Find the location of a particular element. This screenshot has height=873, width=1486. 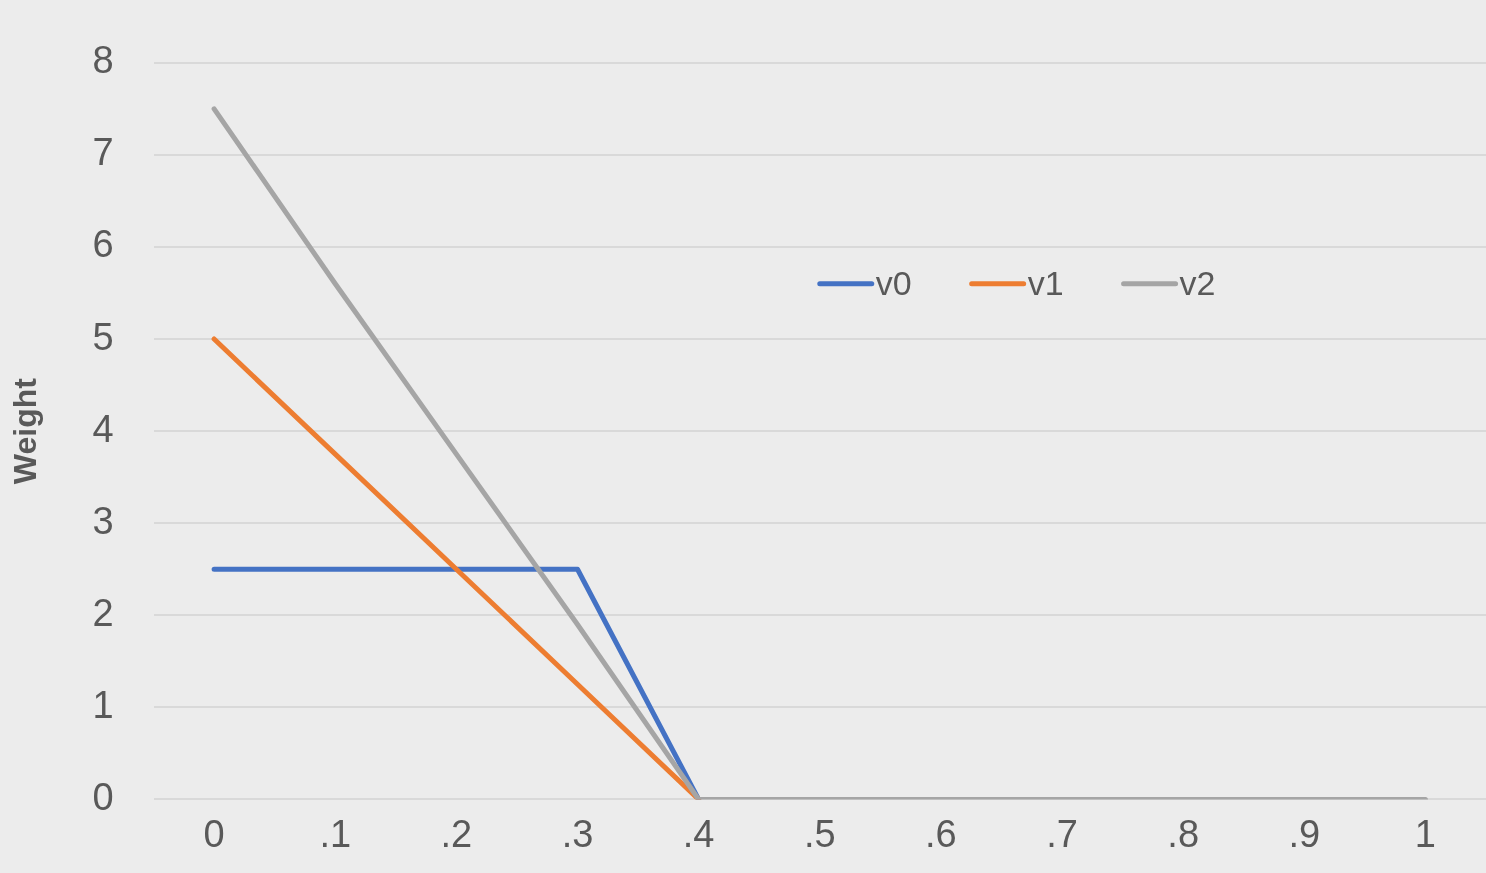

y-tick-label: 2 is located at coordinates (103, 612).